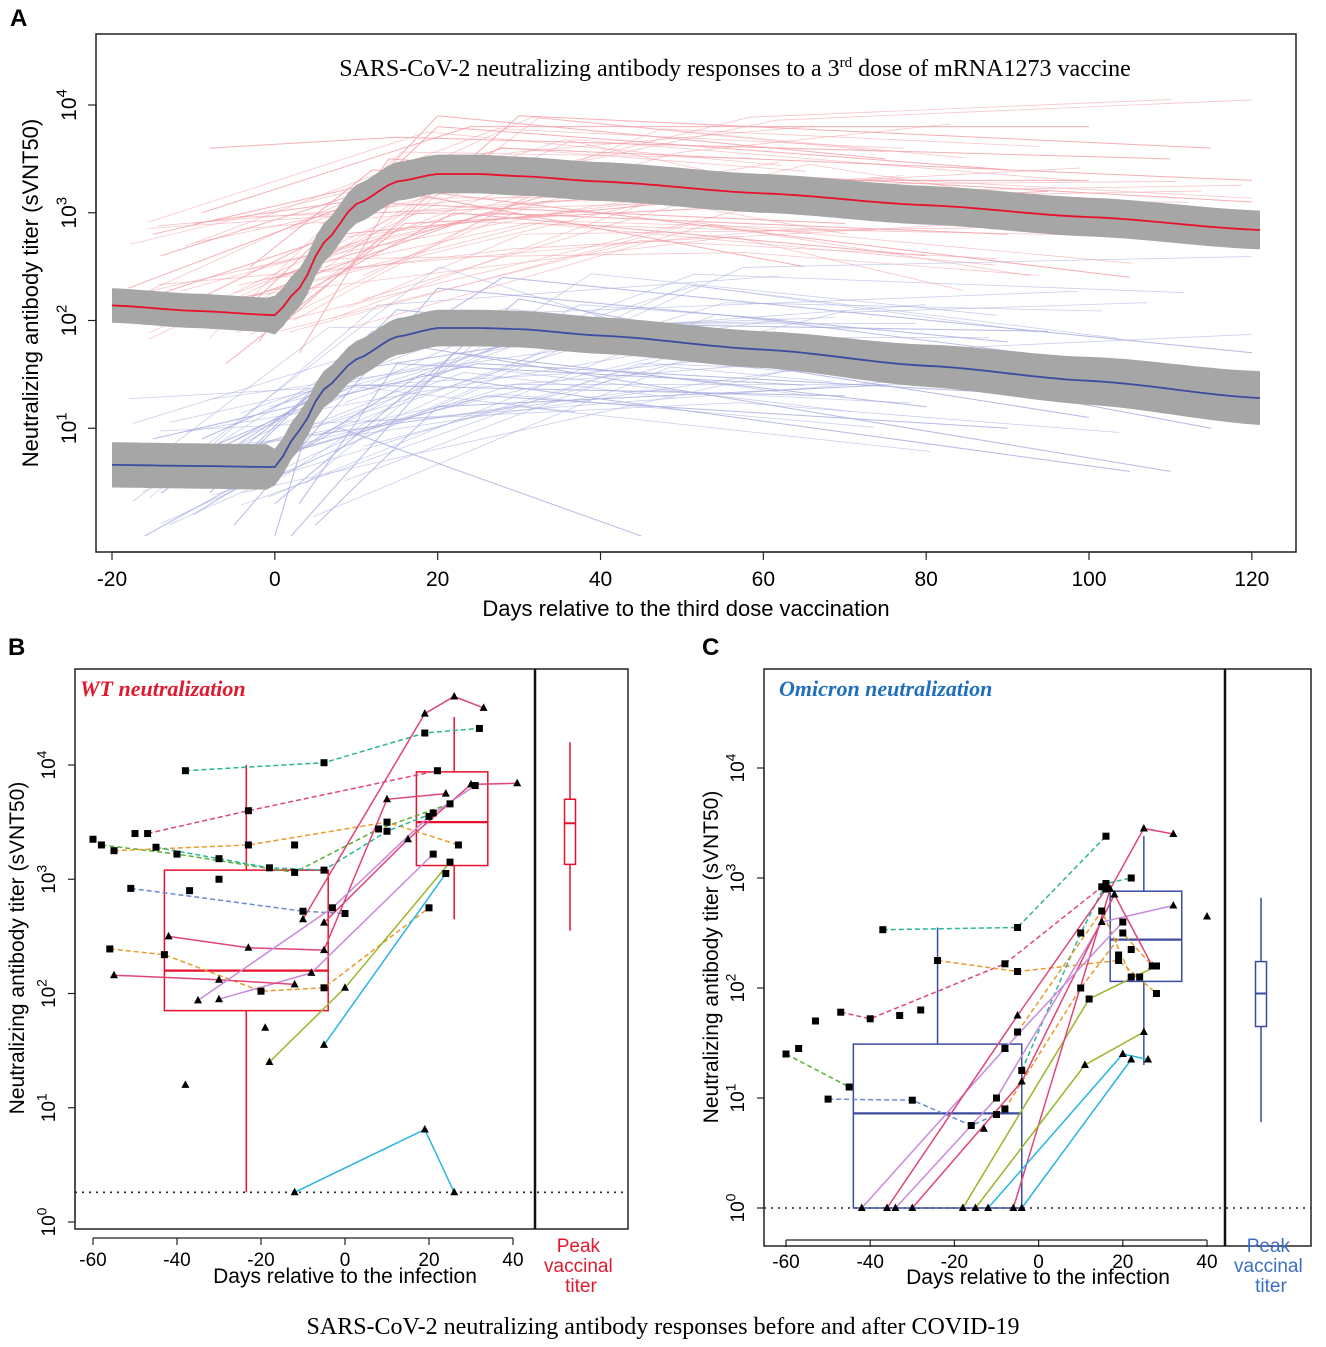  I want to click on panel-letter-c: C, so click(710, 647).